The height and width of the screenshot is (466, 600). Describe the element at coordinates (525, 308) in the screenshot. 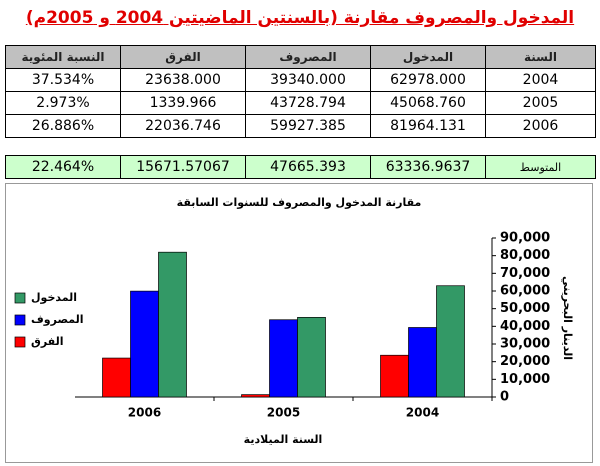

I see `y-tick-label: 50,000` at that location.